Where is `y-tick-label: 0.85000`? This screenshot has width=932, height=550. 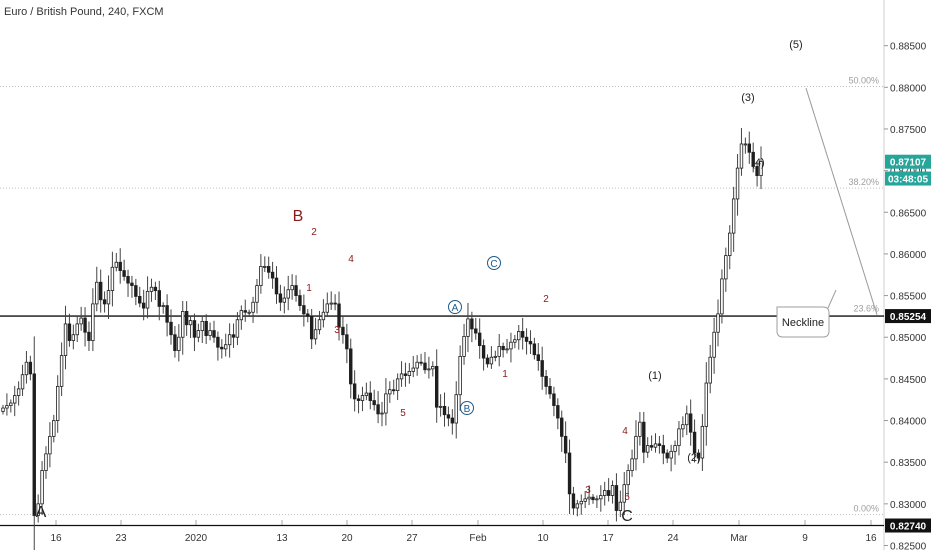 y-tick-label: 0.85000 is located at coordinates (908, 338).